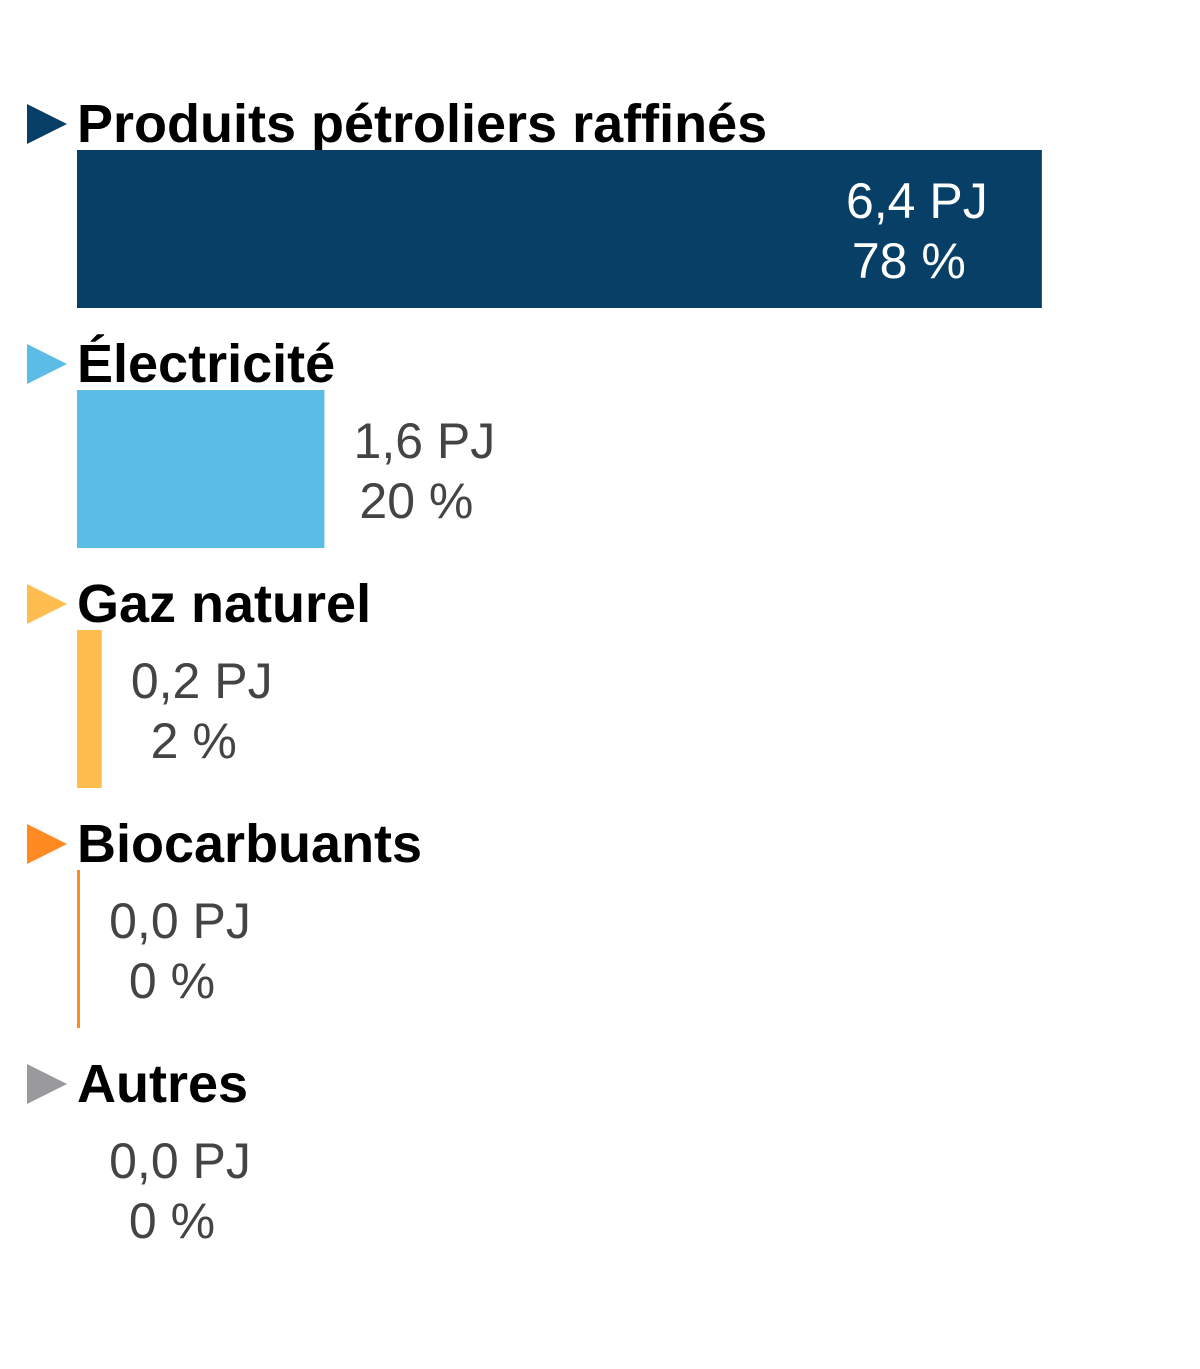 This screenshot has width=1200, height=1369. Describe the element at coordinates (249, 844) in the screenshot. I see `category-label: Biocarbuants` at that location.